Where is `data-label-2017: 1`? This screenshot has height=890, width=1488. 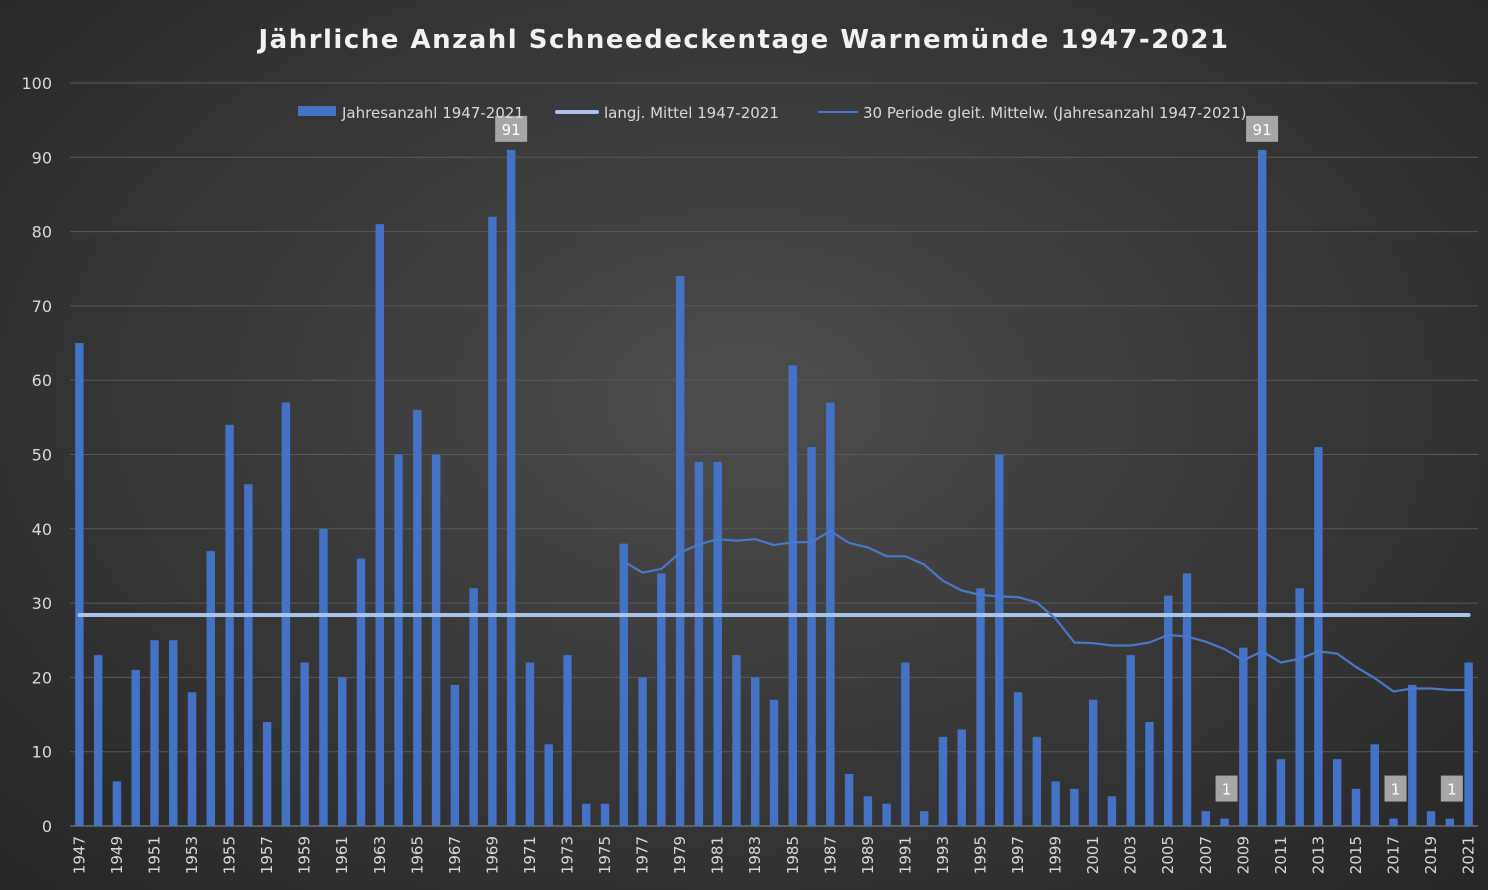
data-label-2017: 1 is located at coordinates (1395, 788).